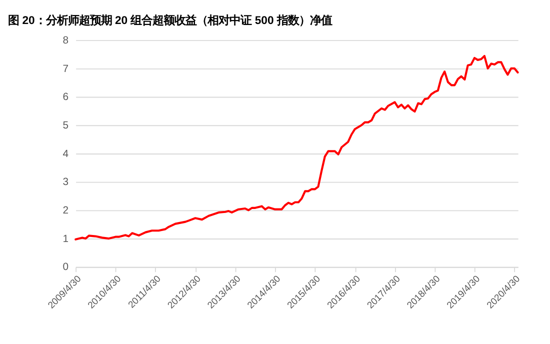 This screenshot has height=344, width=550. Describe the element at coordinates (65, 268) in the screenshot. I see `y-tick-label: 0` at that location.